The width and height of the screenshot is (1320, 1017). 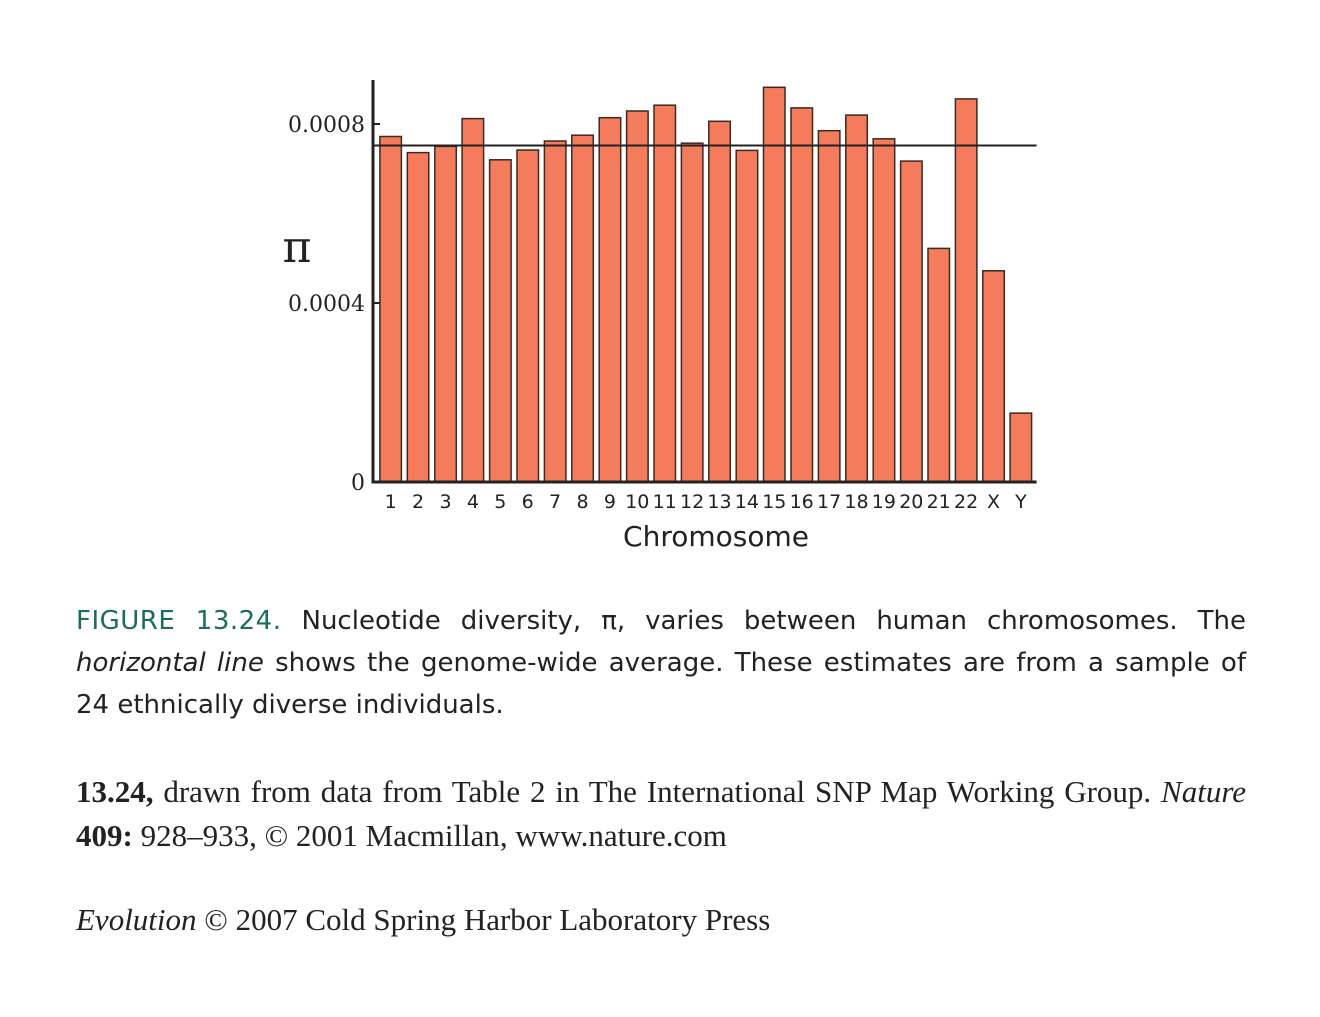 What do you see at coordinates (856, 502) in the screenshot?
I see `x-tick-label-18: 18` at bounding box center [856, 502].